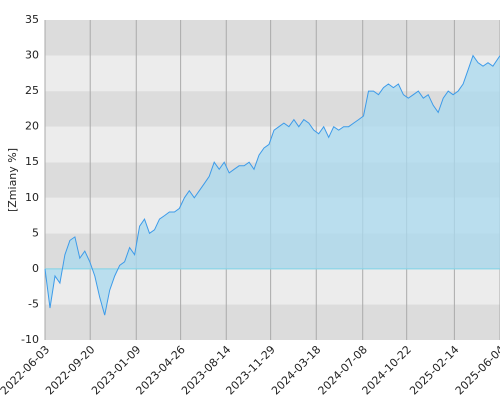 Image resolution: width=500 pixels, height=400 pixels. Describe the element at coordinates (35, 232) in the screenshot. I see `y-tick-label: 5` at that location.